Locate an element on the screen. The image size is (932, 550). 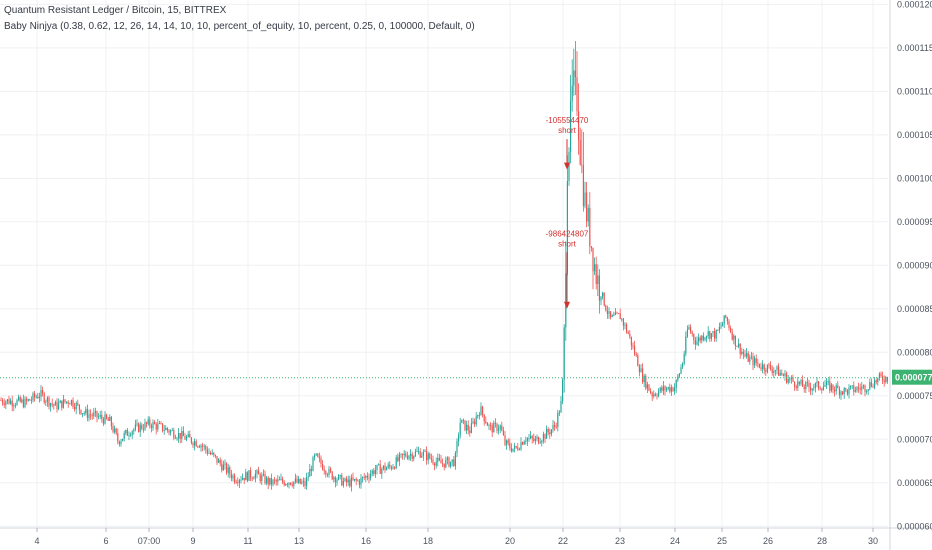
time-axis: 4 6 07:00 9 11 13 16 18 20 22 23 24 25 26 28 30 is located at coordinates (456, 537).